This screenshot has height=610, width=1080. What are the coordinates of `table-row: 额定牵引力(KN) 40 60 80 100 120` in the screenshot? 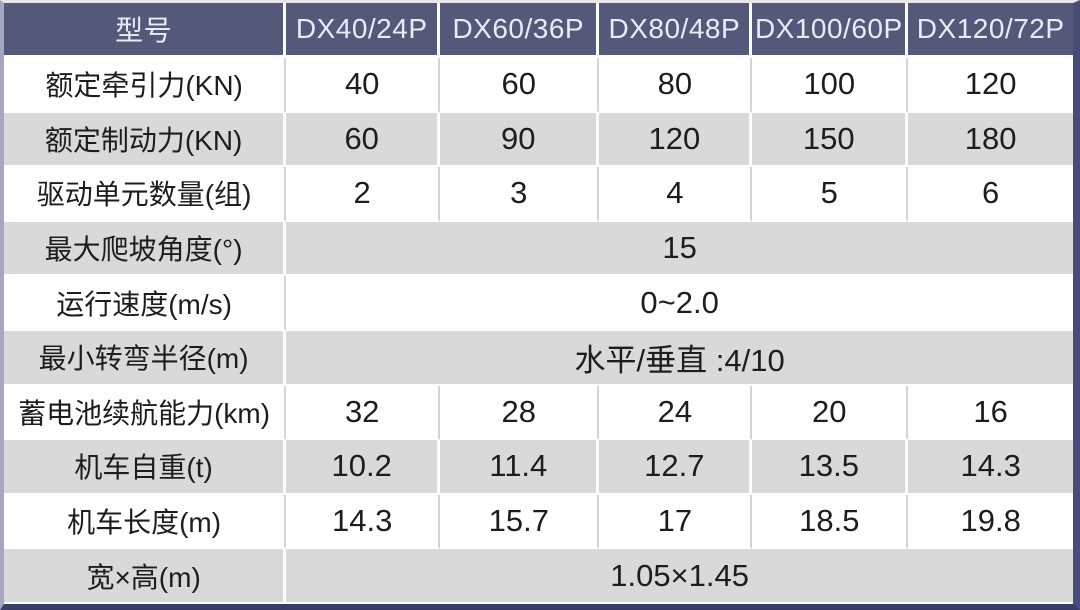 It's located at (538, 85).